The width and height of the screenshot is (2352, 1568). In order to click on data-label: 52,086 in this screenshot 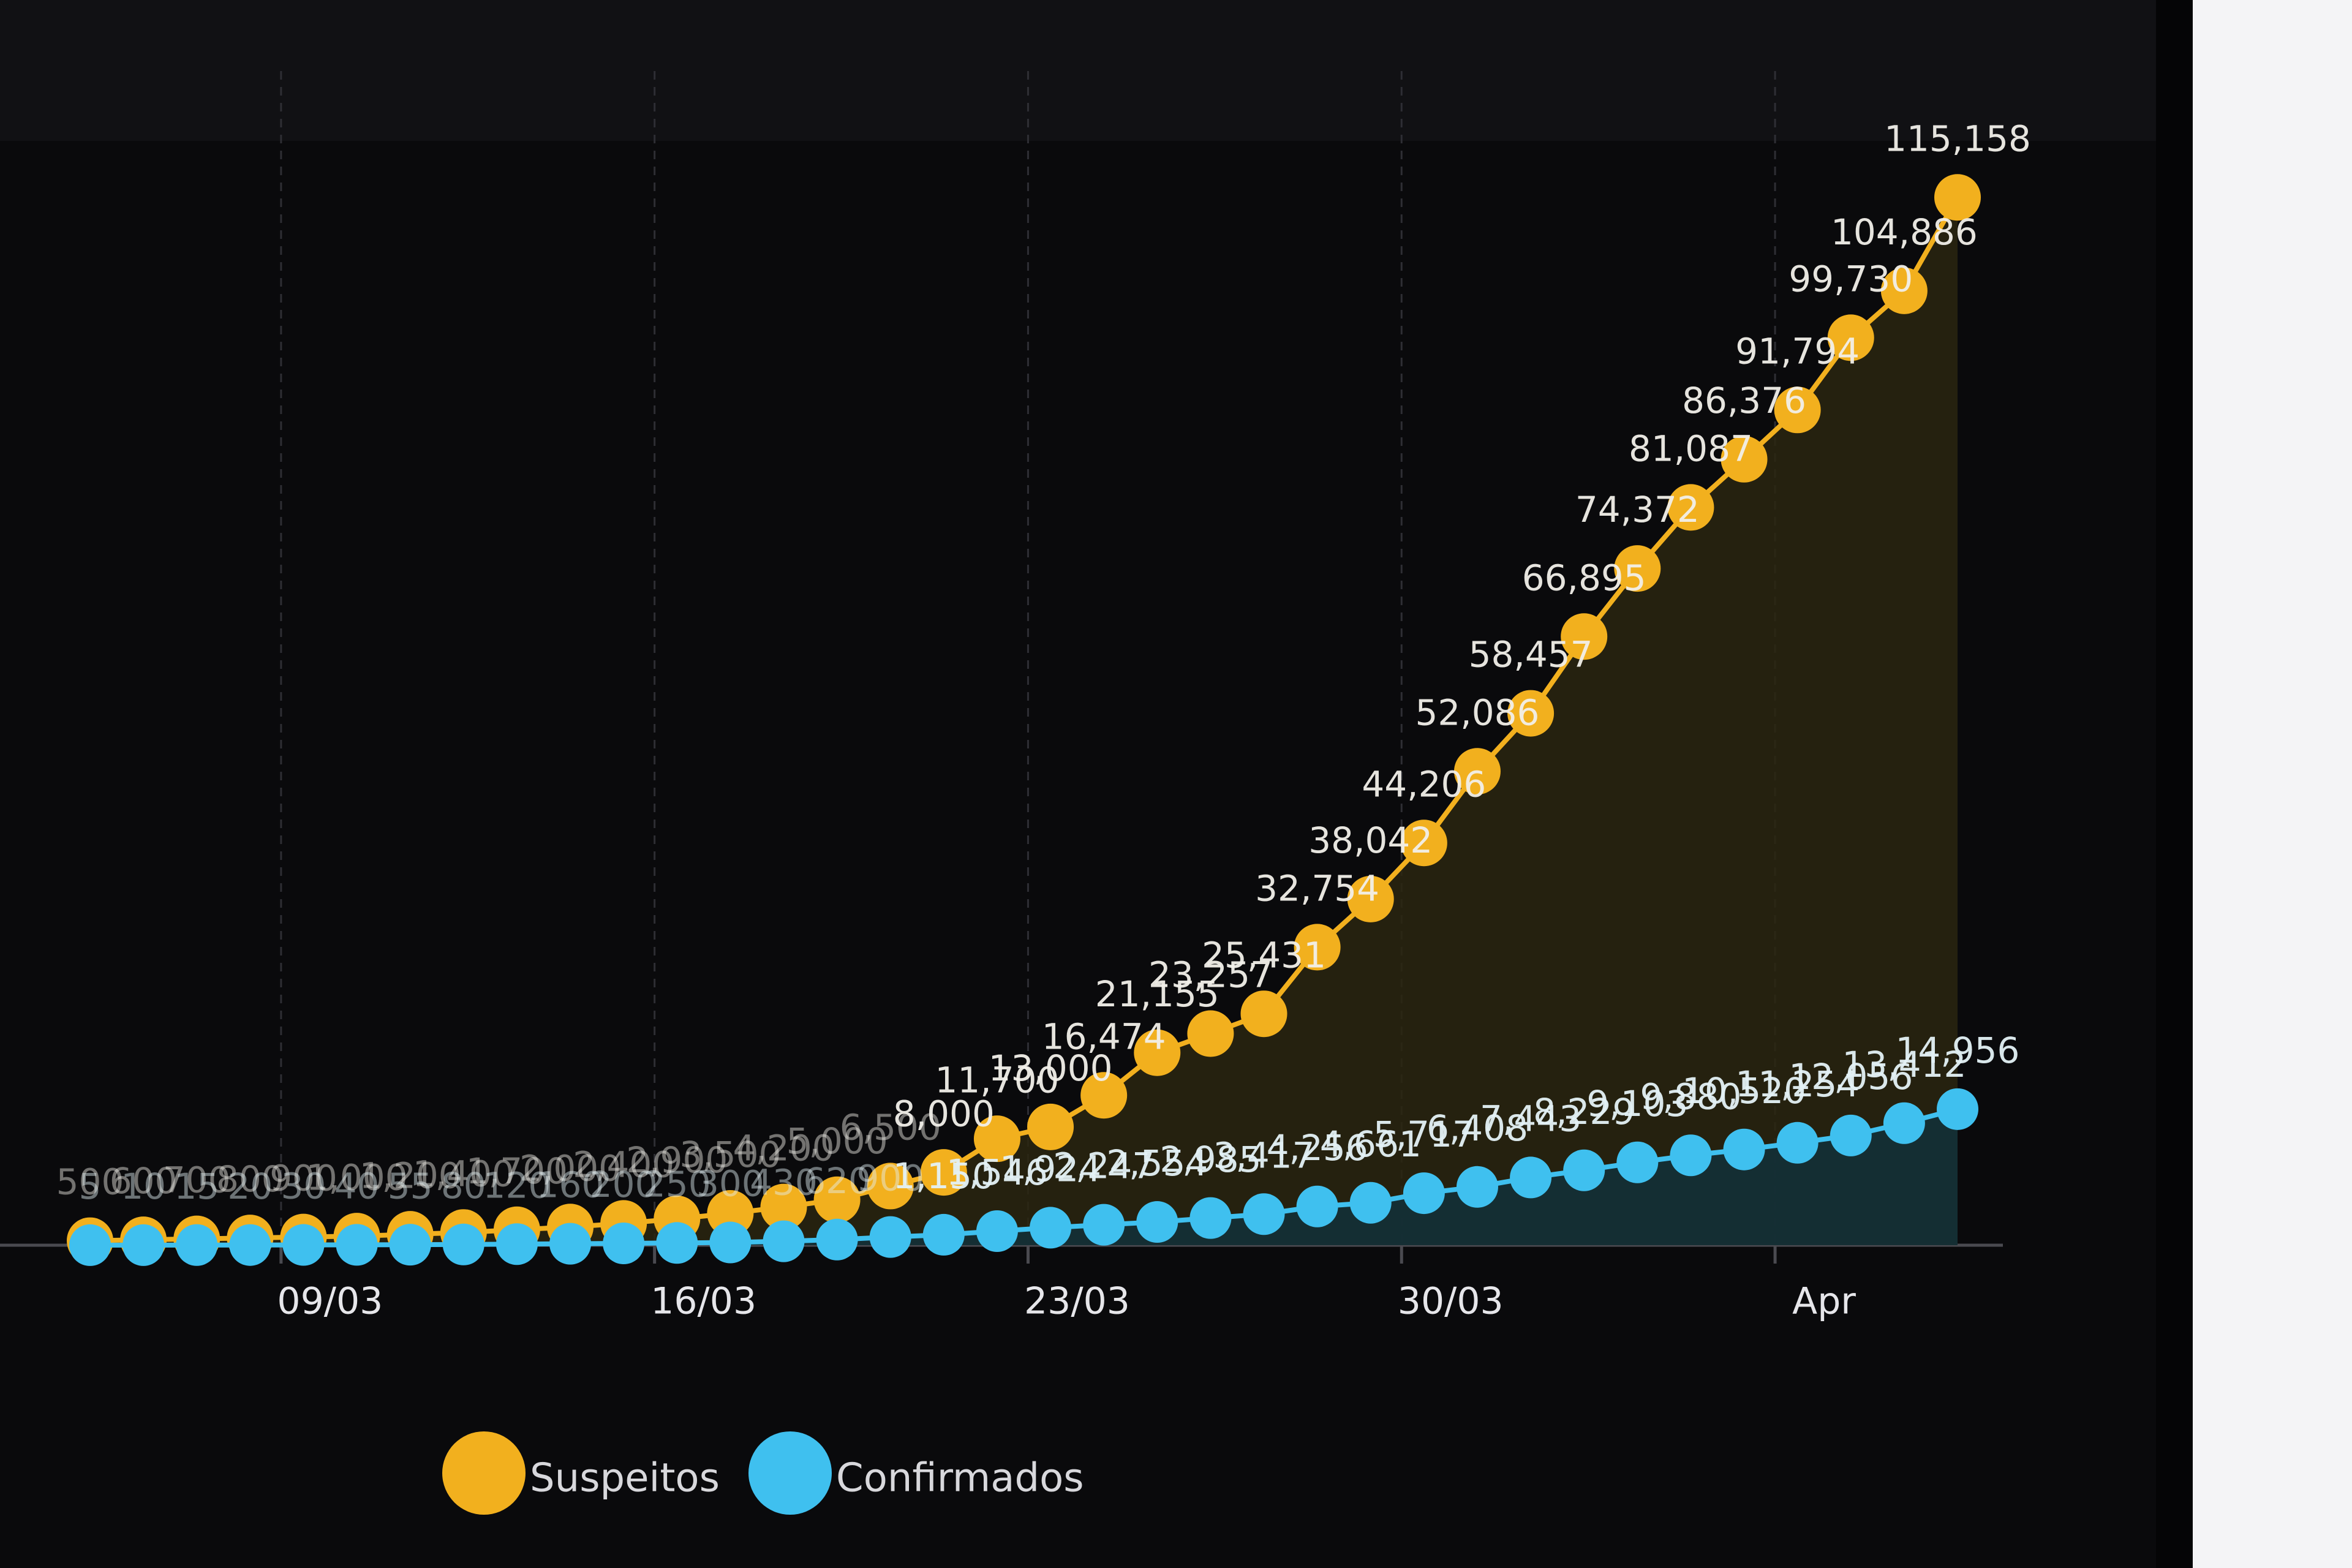, I will do `click(1477, 712)`.